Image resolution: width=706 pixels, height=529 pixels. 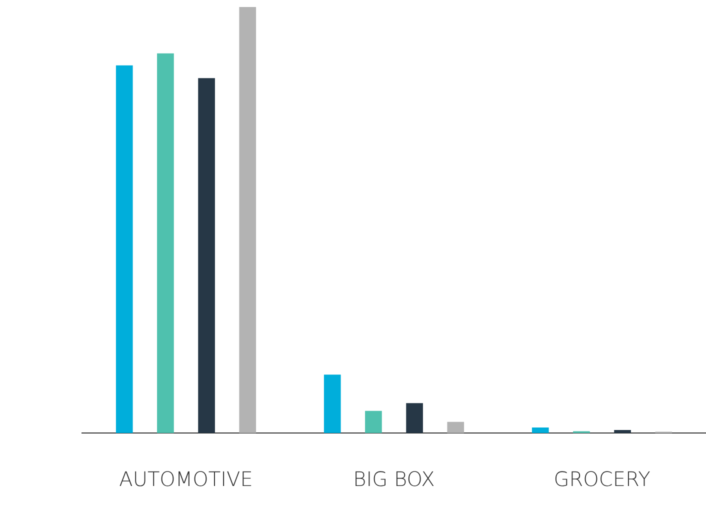 What do you see at coordinates (602, 479) in the screenshot?
I see `x-tick-label: GROCERY` at bounding box center [602, 479].